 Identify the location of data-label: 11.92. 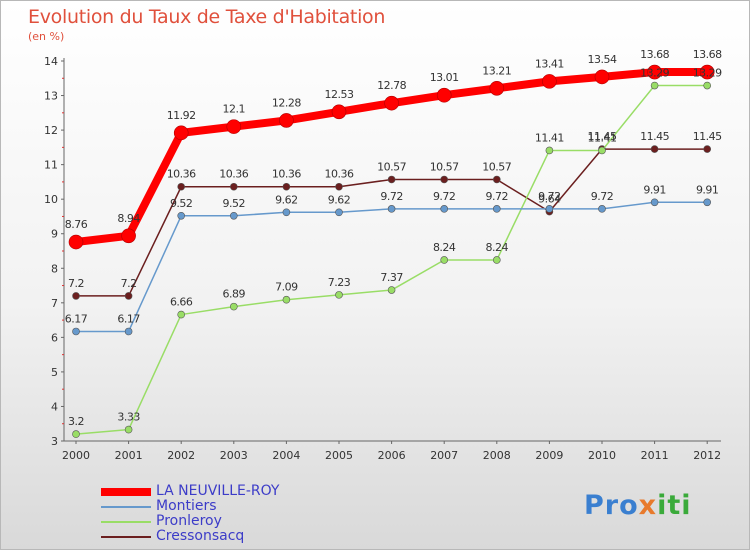
(181, 115).